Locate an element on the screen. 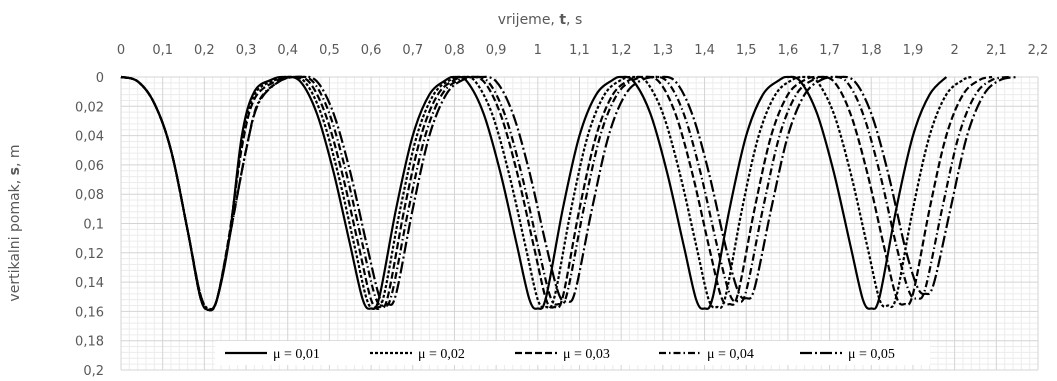  x-tick-label: 1 is located at coordinates (538, 50).